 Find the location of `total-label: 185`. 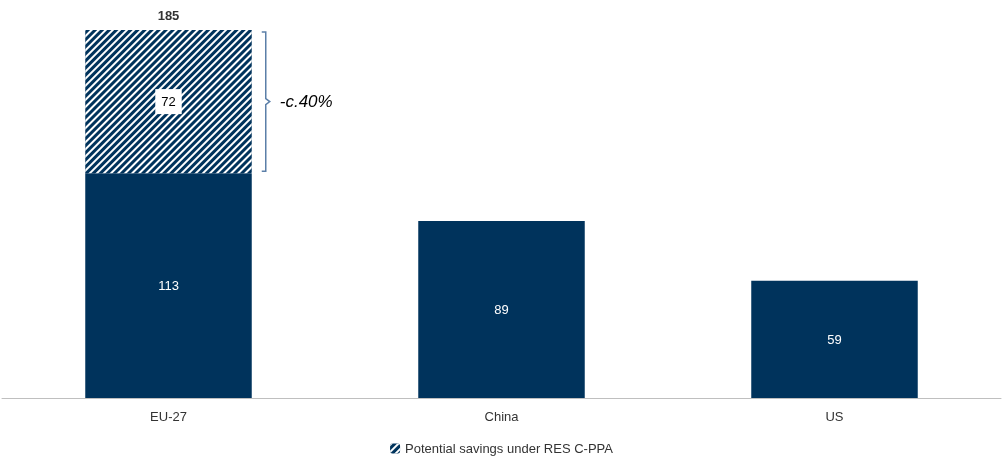

total-label: 185 is located at coordinates (168, 15).